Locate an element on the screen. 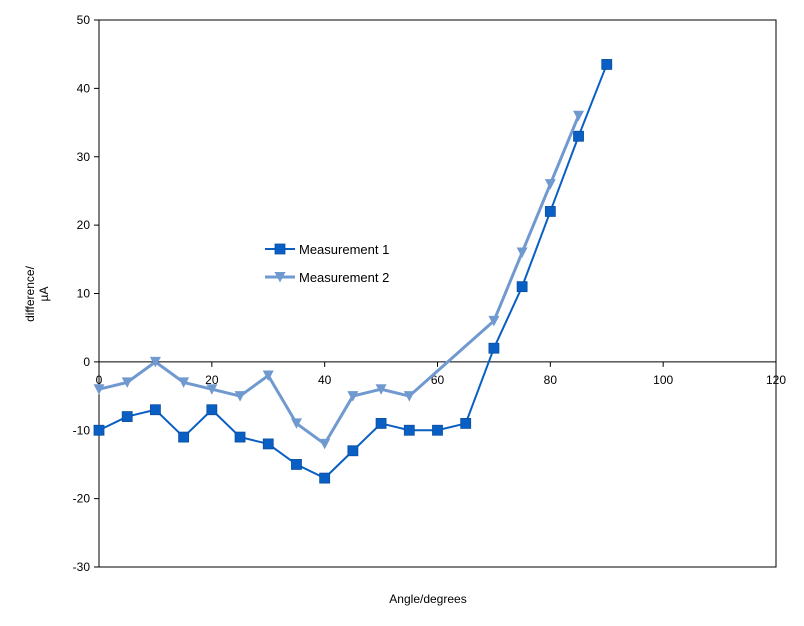  legend-item-2: Measurement 2 is located at coordinates (327, 277).